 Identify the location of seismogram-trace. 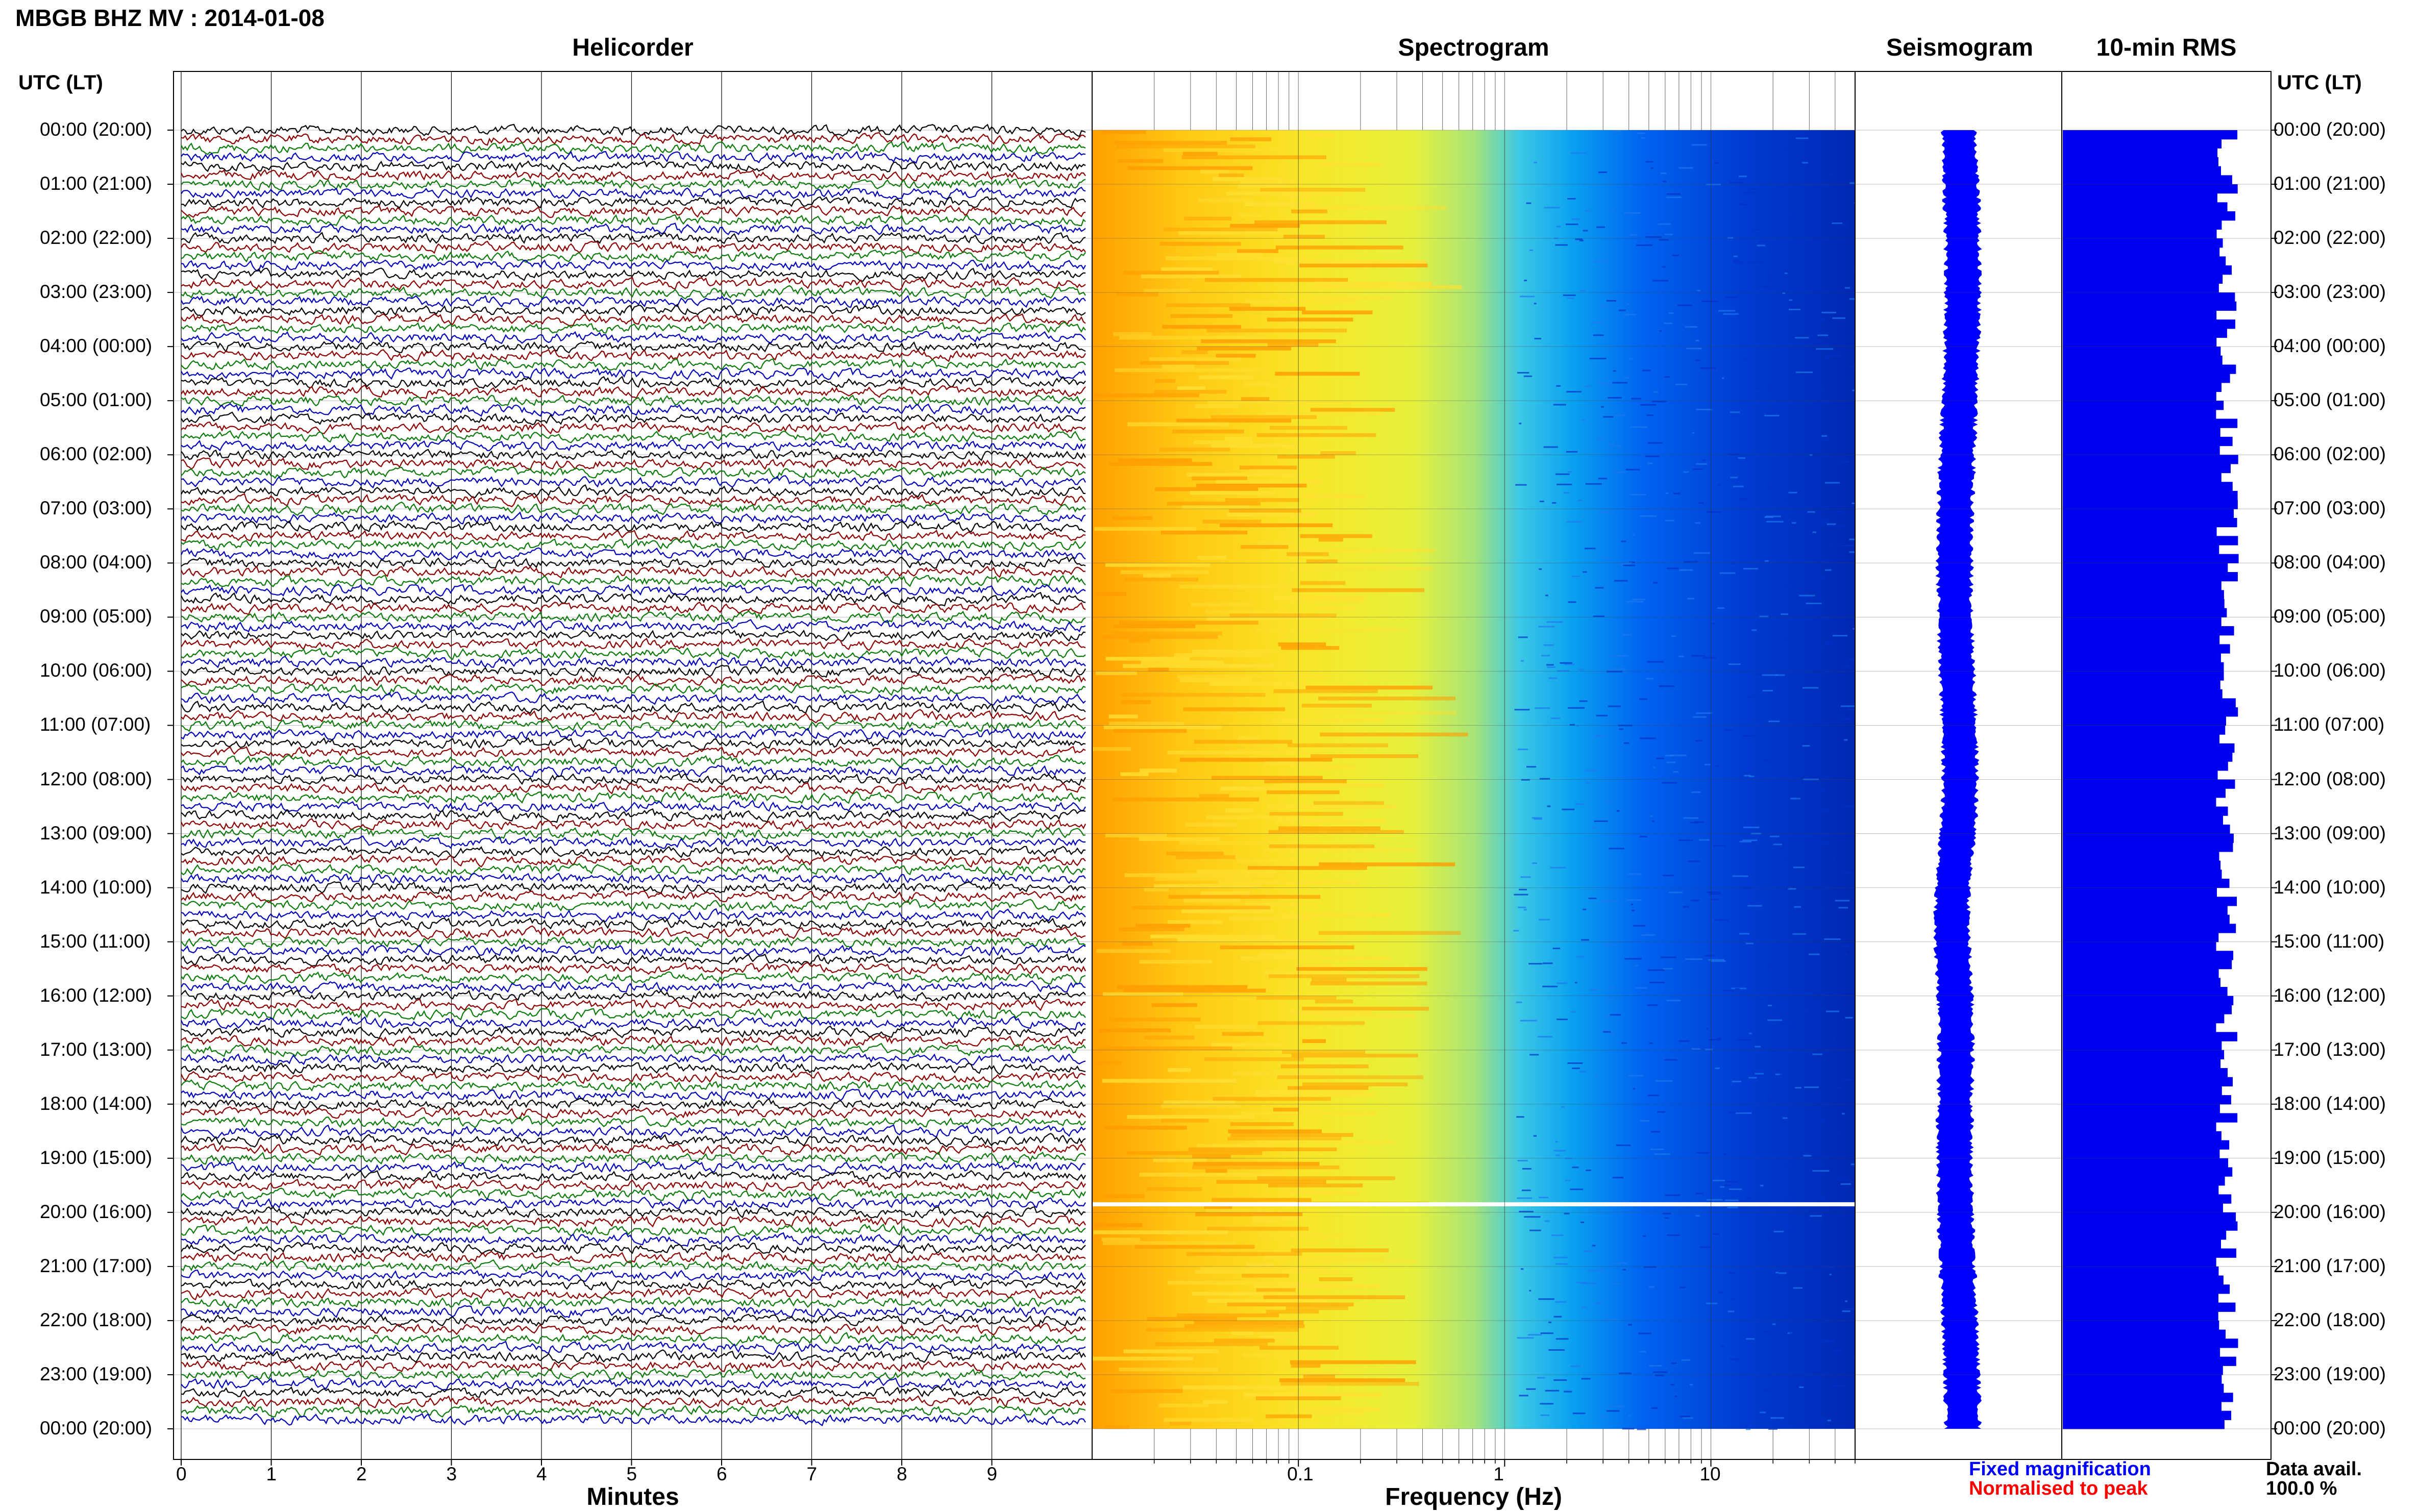
(1957, 779).